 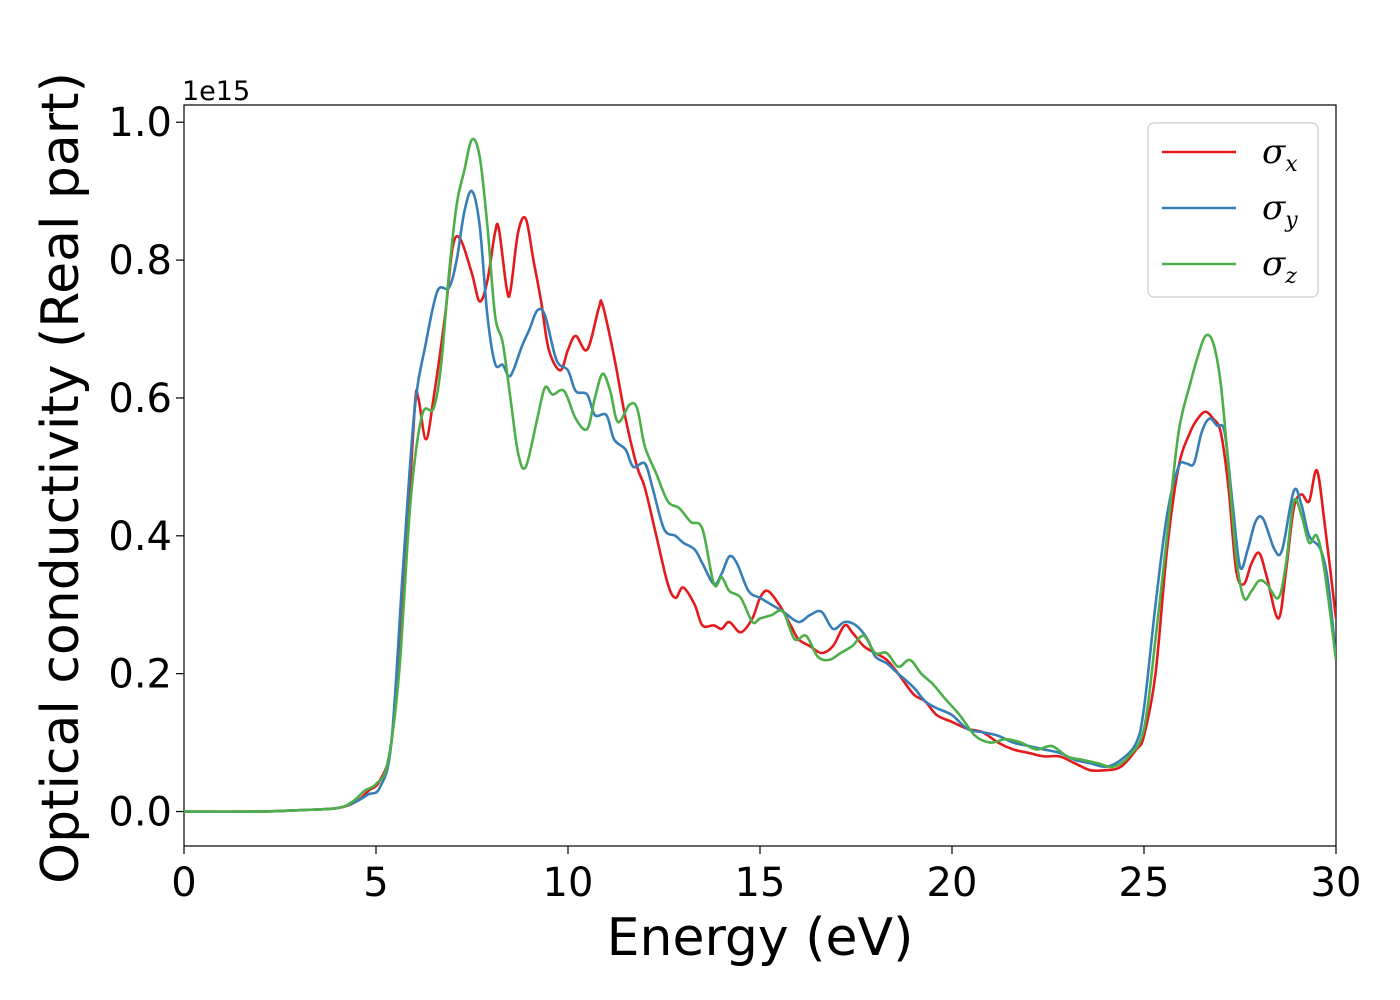 I want to click on legend-label-x: σx, so click(x=1280, y=154).